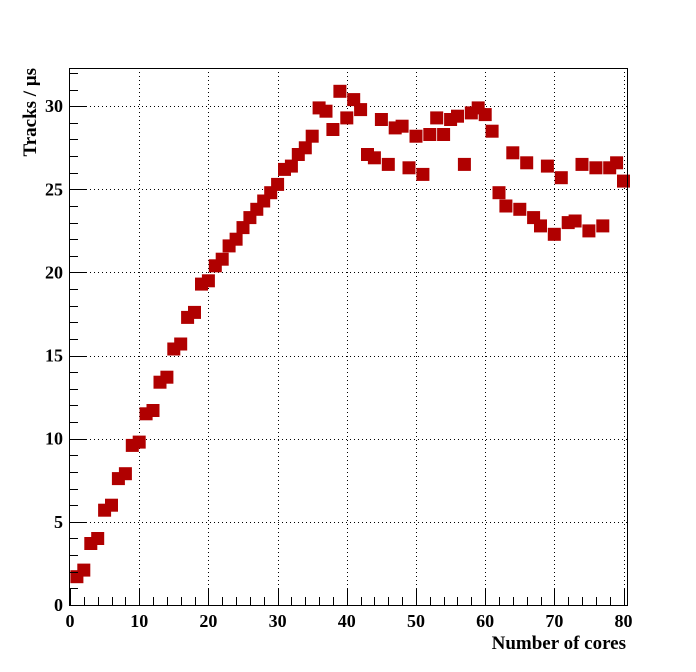 The image size is (696, 672). I want to click on y-tick-label: 10, so click(54, 439).